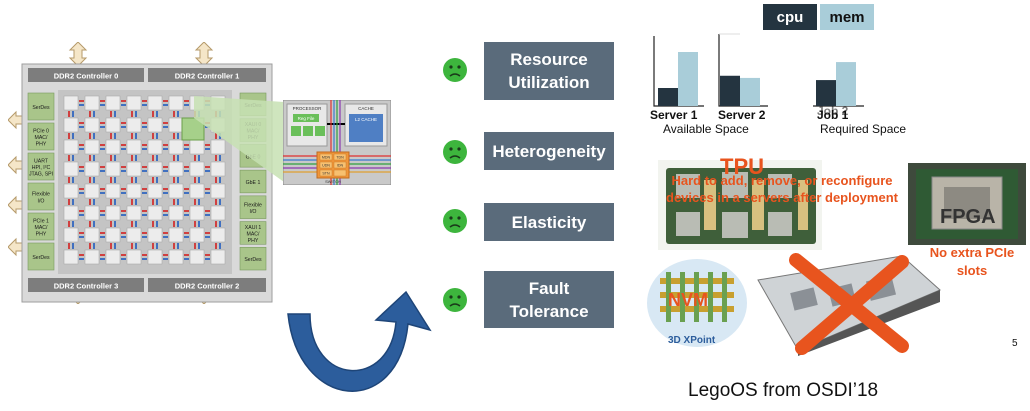 The height and width of the screenshot is (411, 1030). Describe the element at coordinates (239, 139) in the screenshot. I see `zoom-connector` at that location.